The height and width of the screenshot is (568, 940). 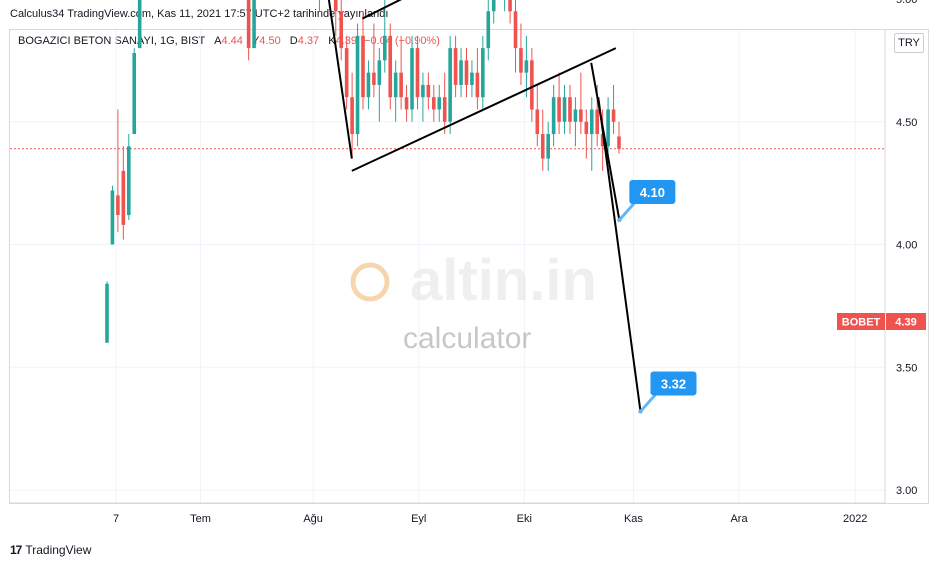 What do you see at coordinates (332, 41) in the screenshot?
I see `legend-close-label: K` at bounding box center [332, 41].